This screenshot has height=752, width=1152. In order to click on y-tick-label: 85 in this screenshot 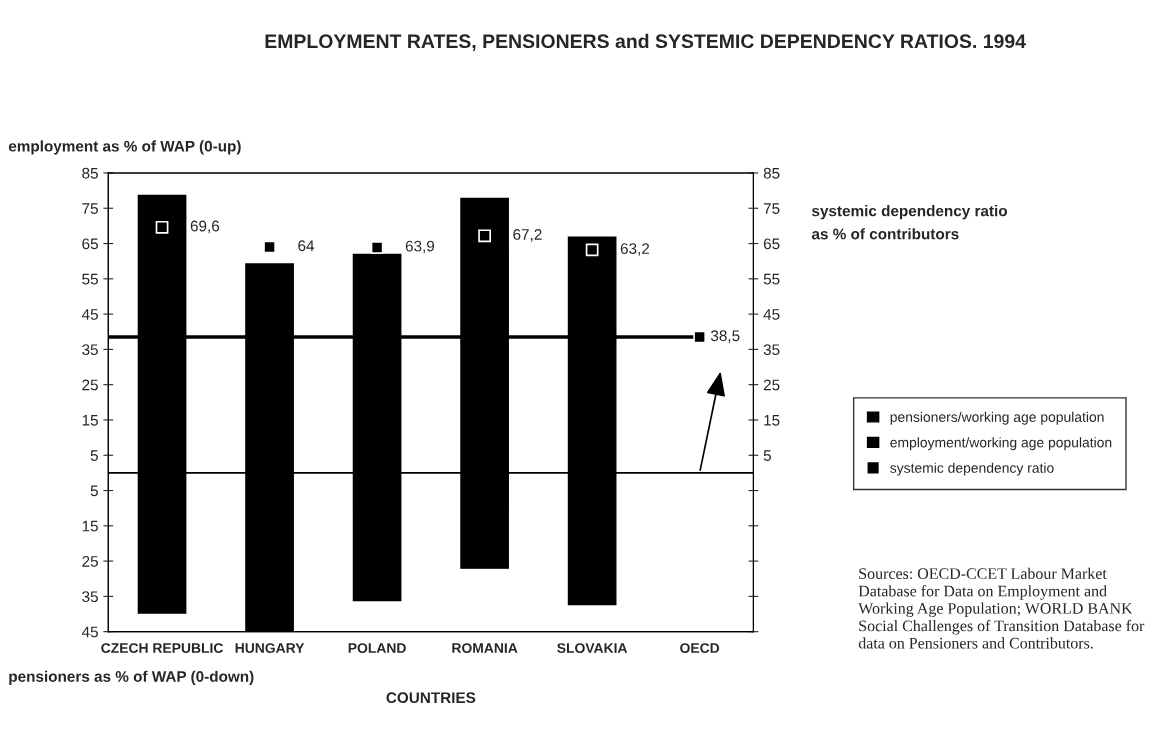, I will do `click(90, 173)`.